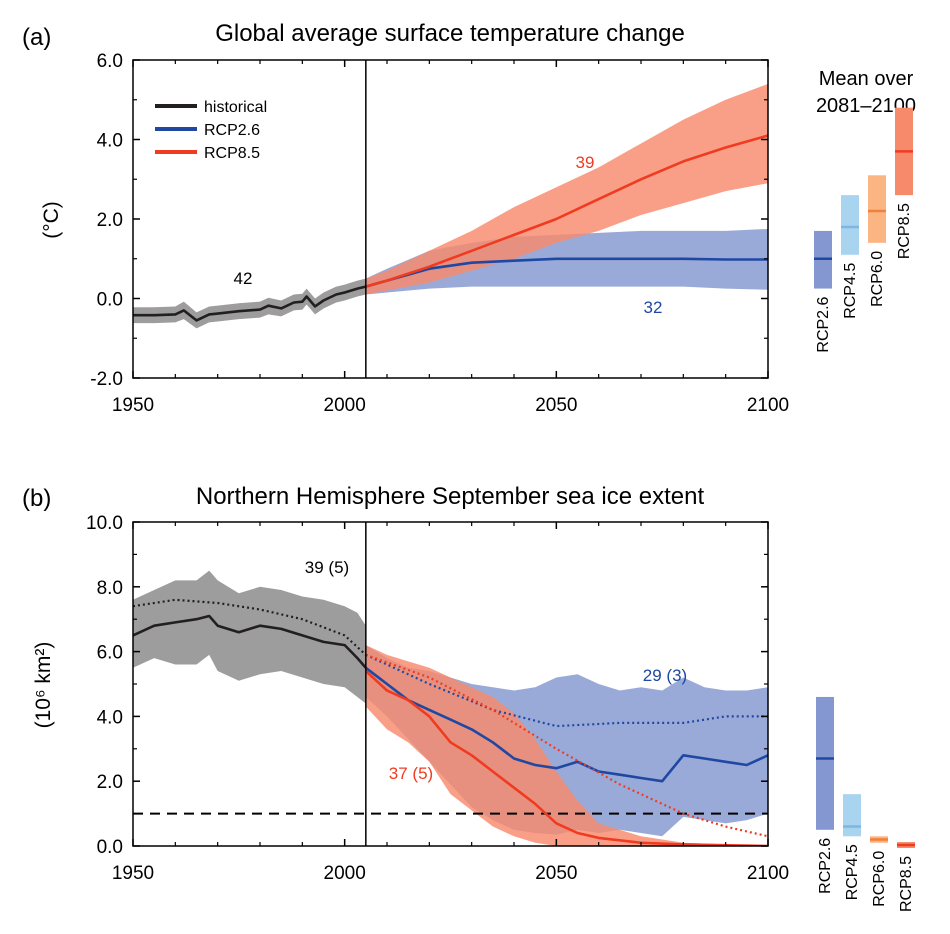 This screenshot has width=950, height=934. I want to click on panel-b-y-axis-label: (10⁶ km²), so click(43, 685).